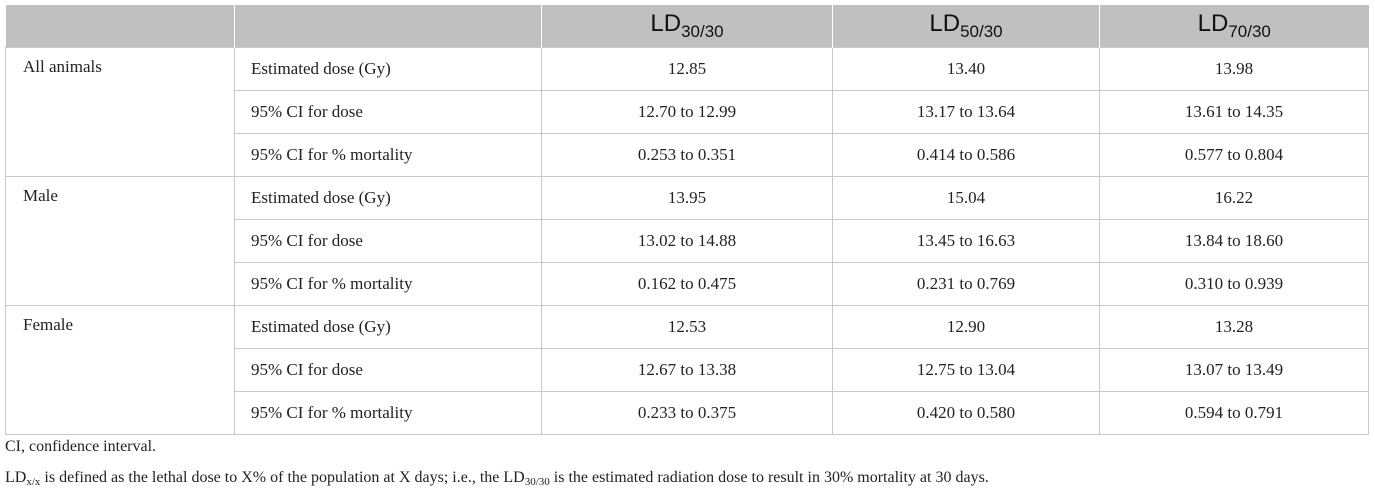 The image size is (1375, 494). What do you see at coordinates (16, 477) in the screenshot?
I see `footnote-ld-text-1: LD` at bounding box center [16, 477].